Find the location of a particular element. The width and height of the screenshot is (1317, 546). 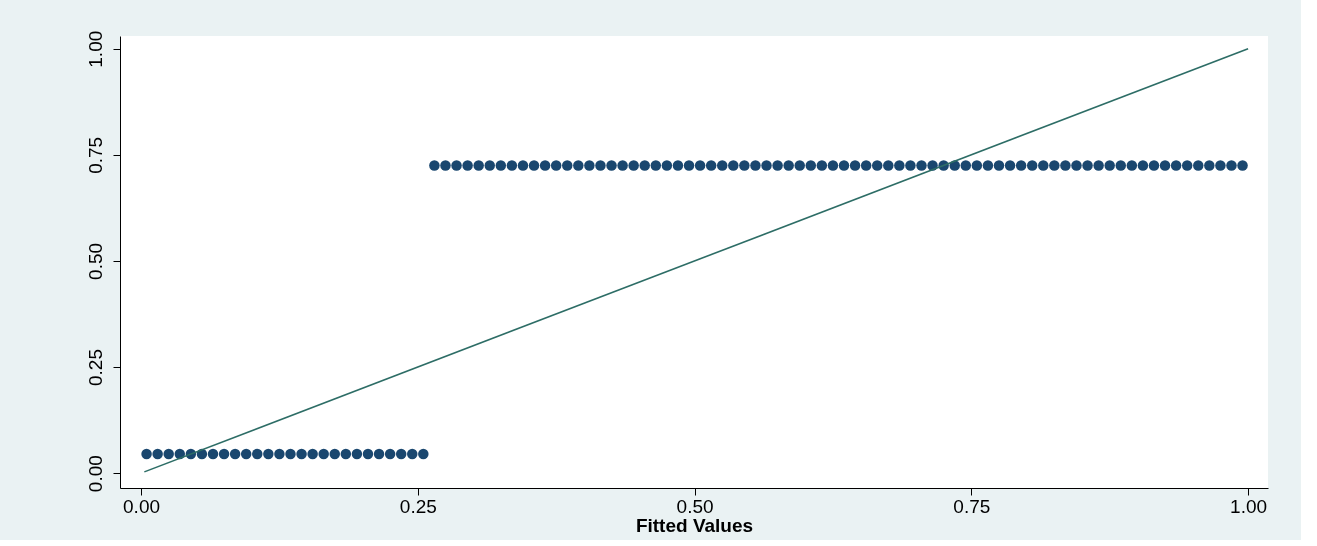

x-tick-label: 0.25 is located at coordinates (418, 506).